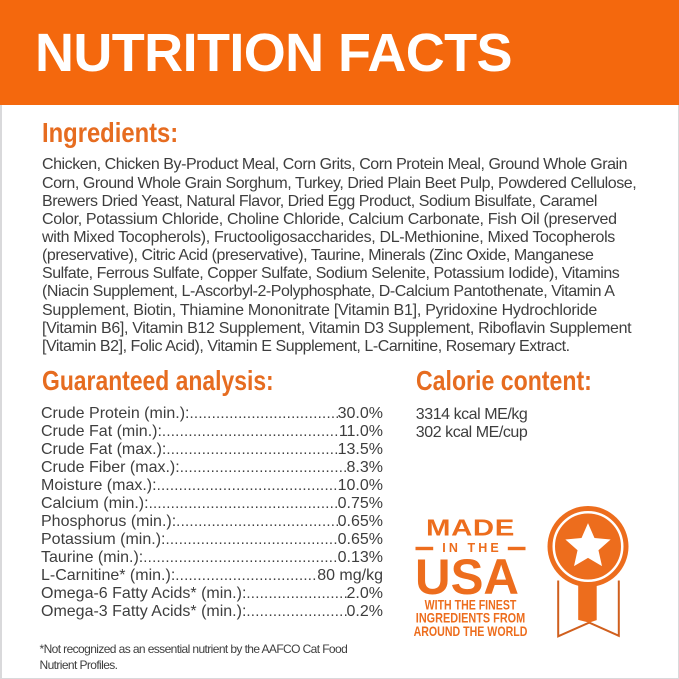 The image size is (679, 679). Describe the element at coordinates (470, 527) in the screenshot. I see `svg-text: MADE` at that location.